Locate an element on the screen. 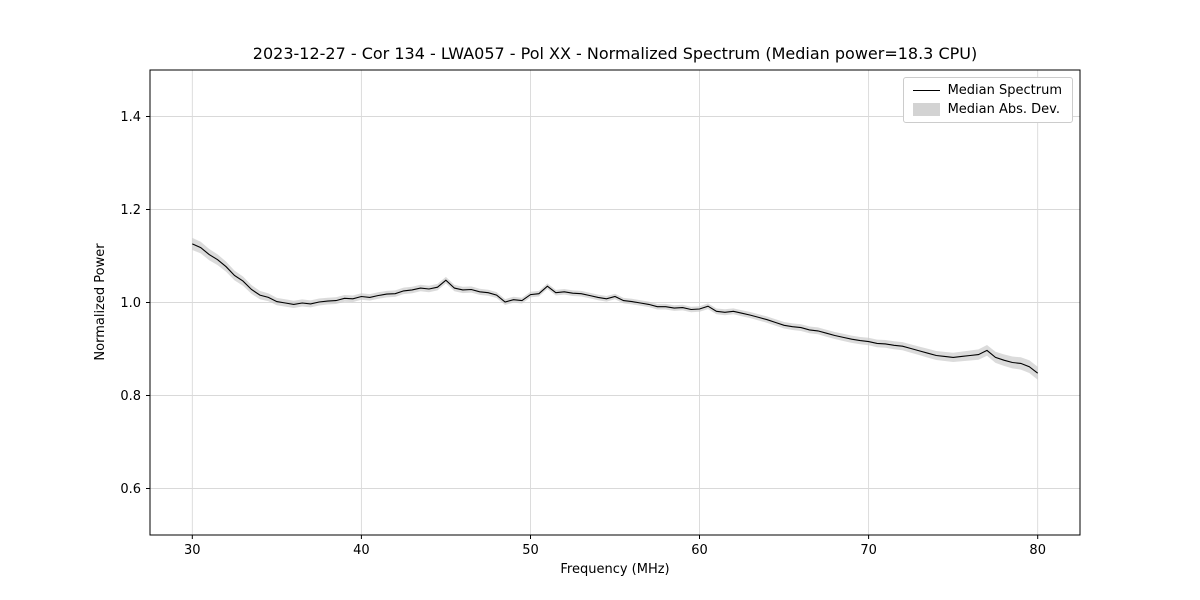  x-tick-label: 30 is located at coordinates (192, 550).